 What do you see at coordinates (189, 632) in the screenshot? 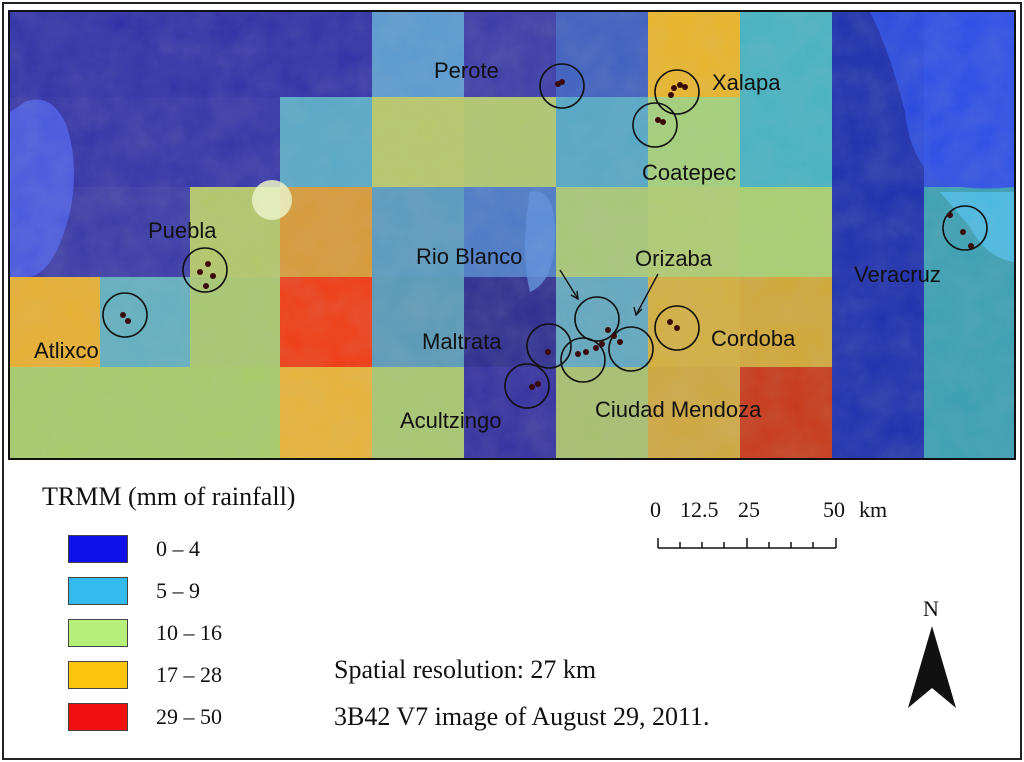
I see `legend-label: 10 – 16` at bounding box center [189, 632].